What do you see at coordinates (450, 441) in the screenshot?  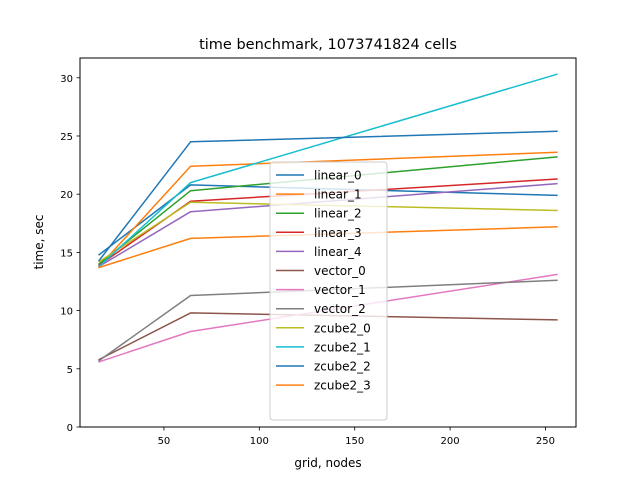 I see `x-tick-label: 200` at bounding box center [450, 441].